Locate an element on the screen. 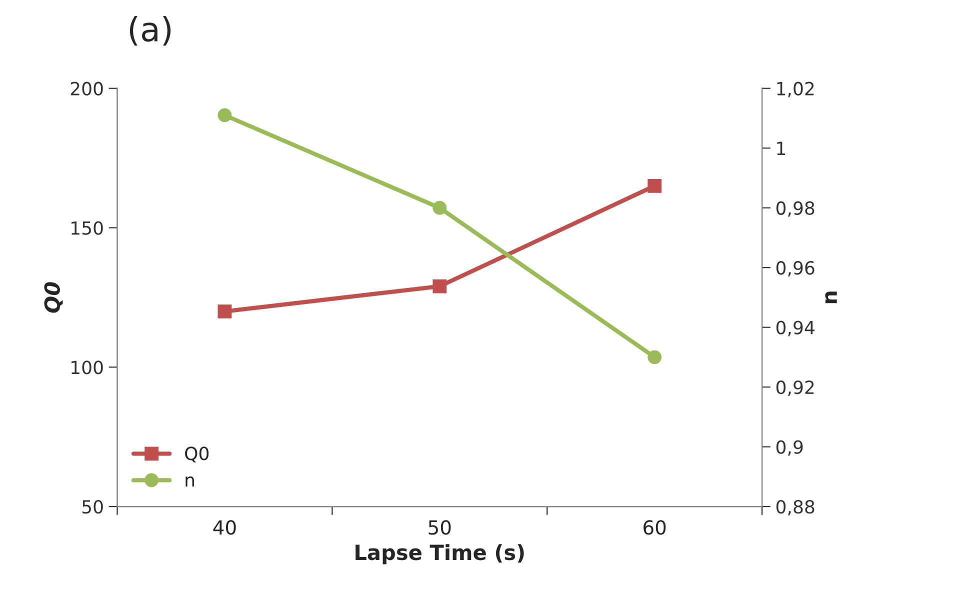  x-tick-label: 50 is located at coordinates (439, 527).